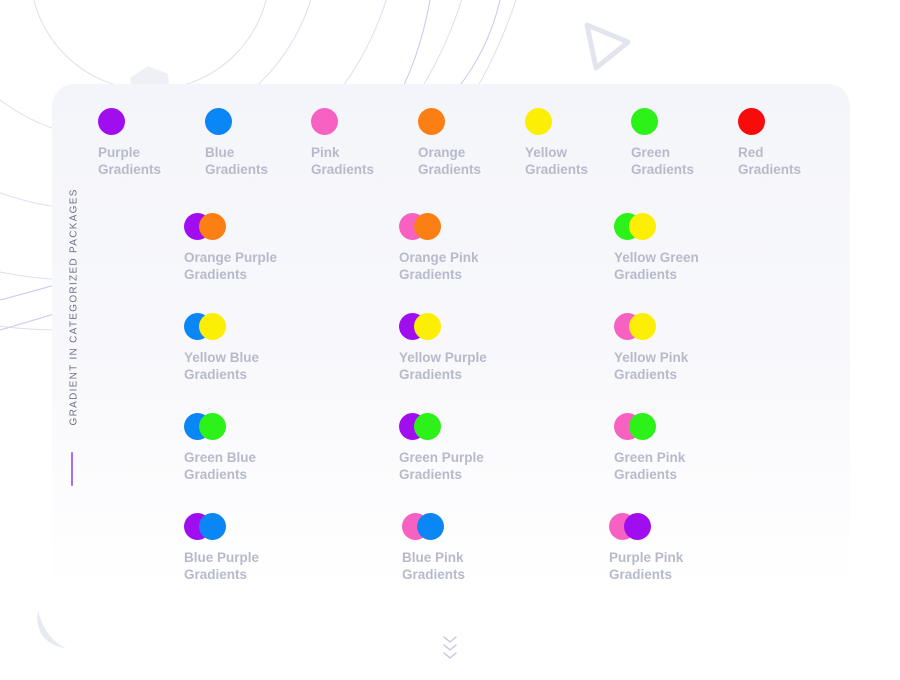  I want to click on pair-gradient-green-blue: Green Blue Gradients, so click(254, 448).